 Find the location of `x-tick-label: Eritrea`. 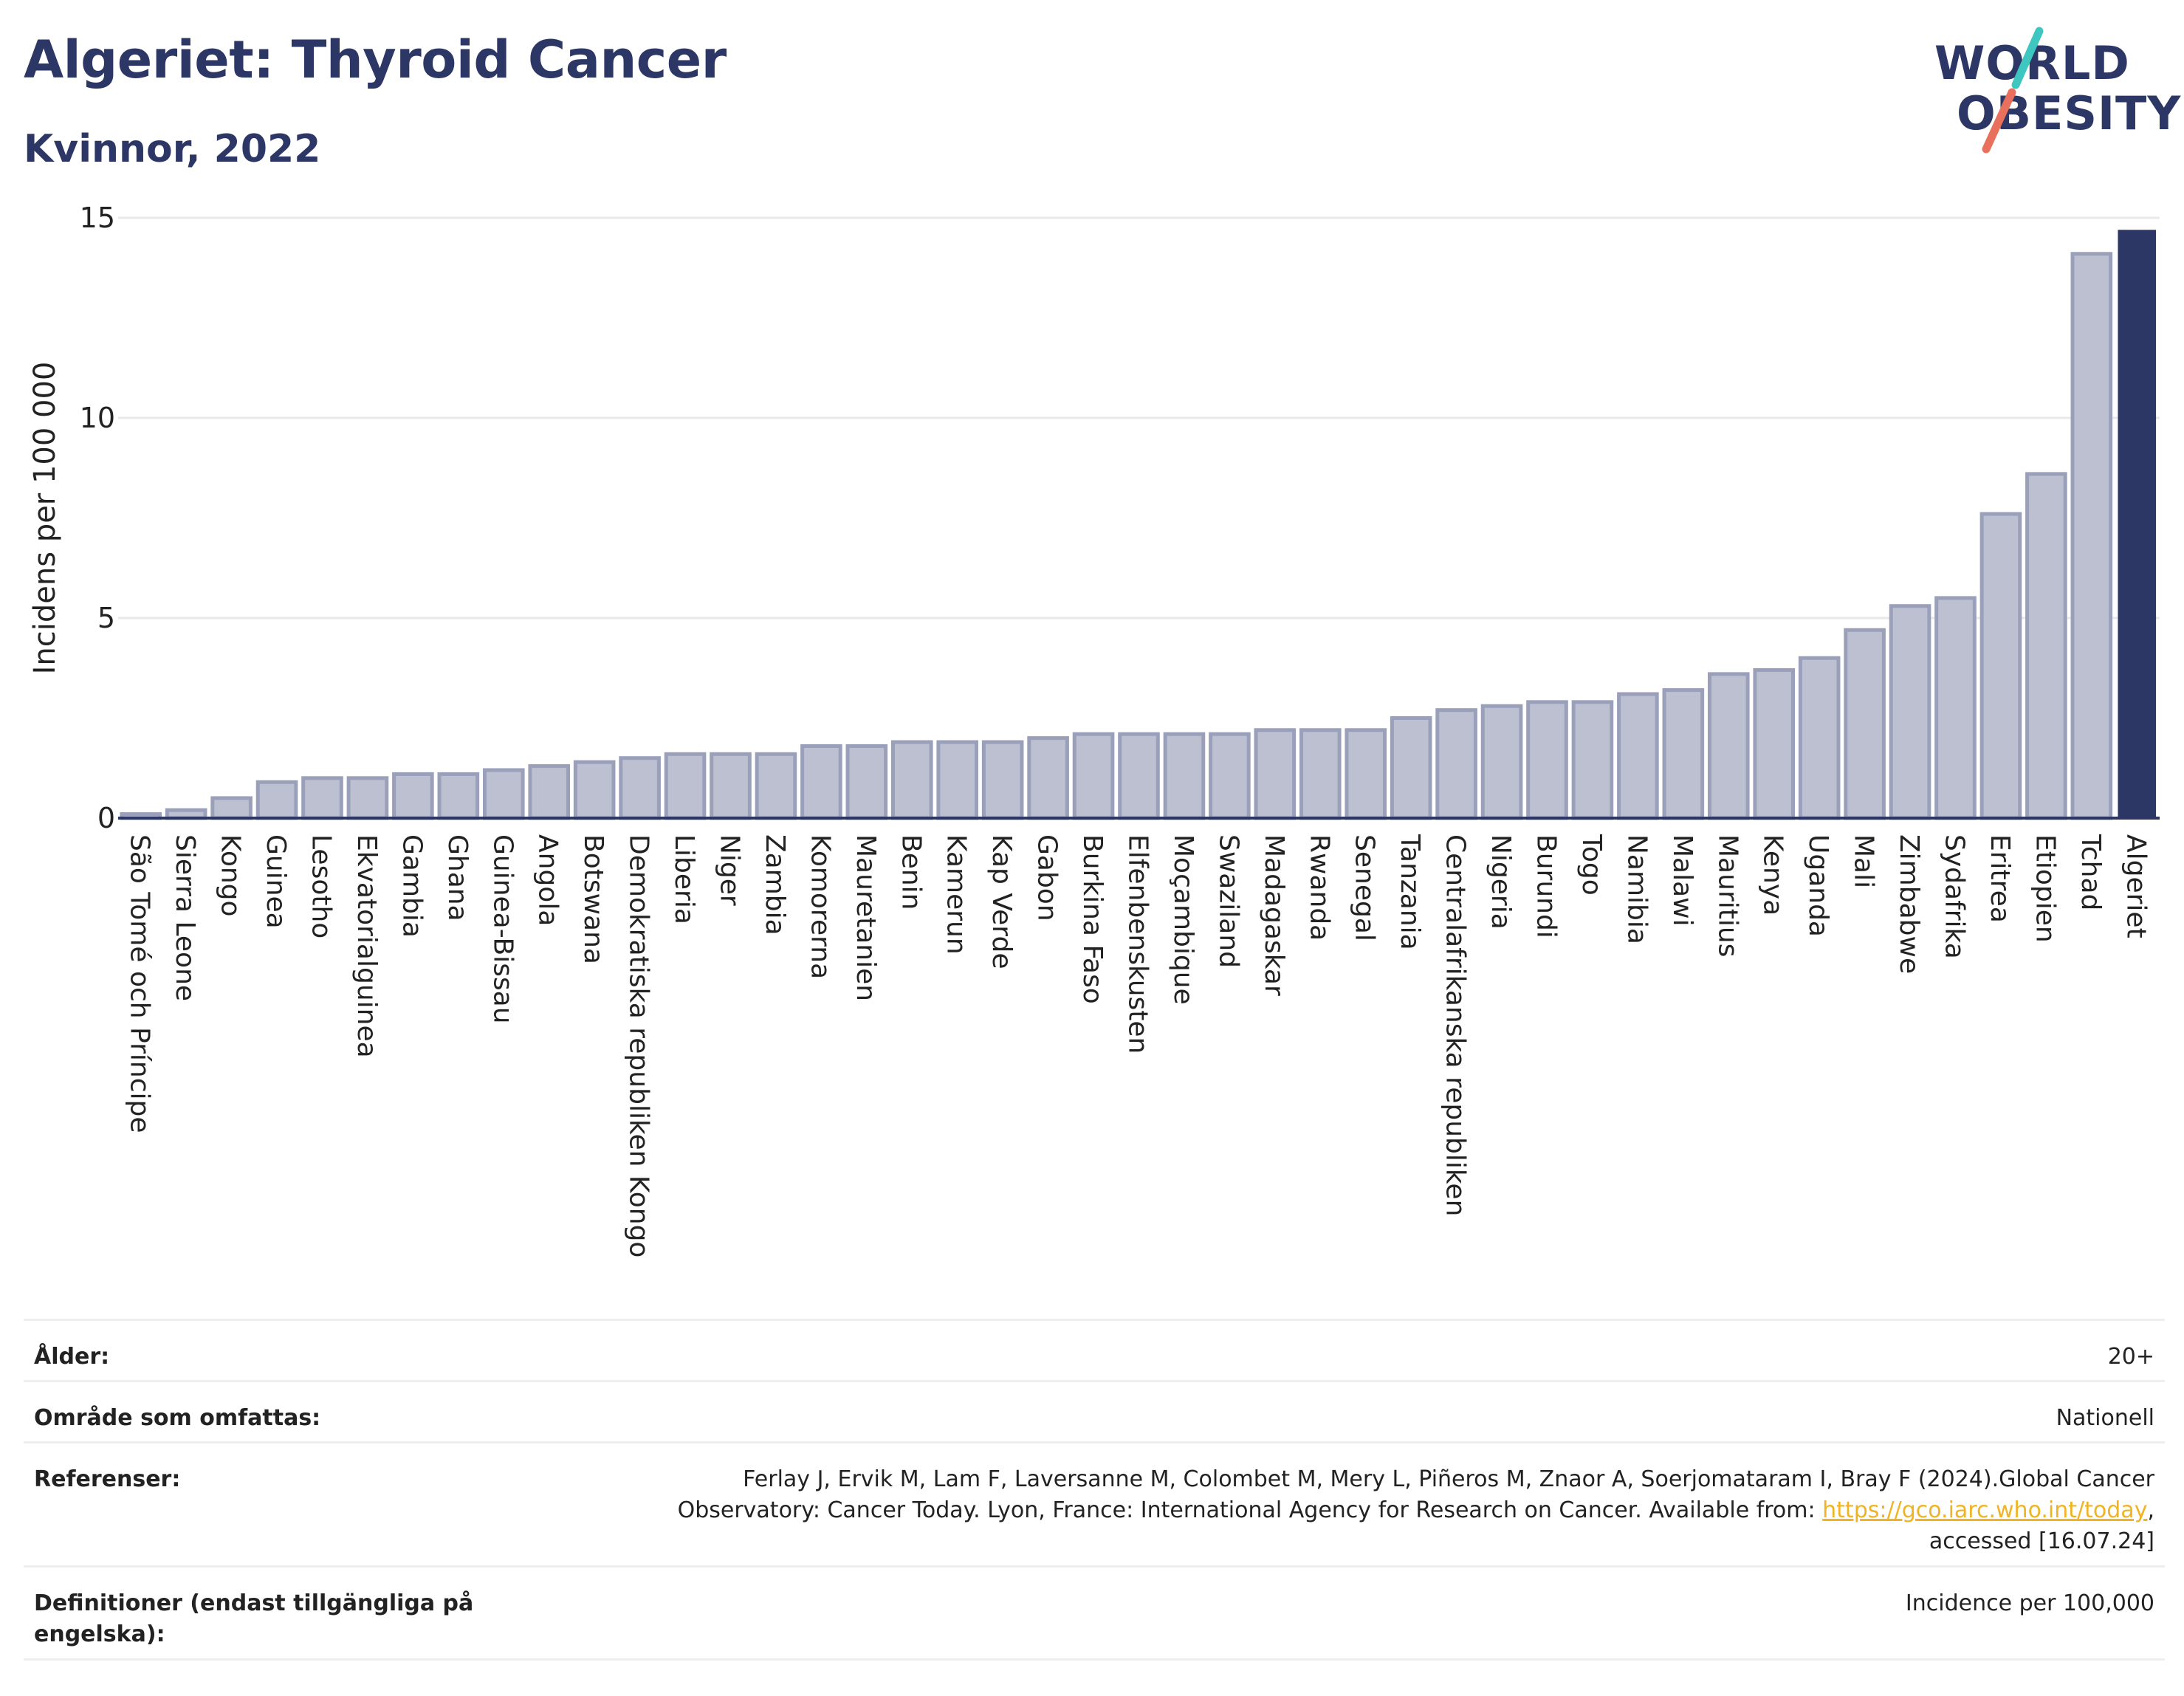

x-tick-label: Eritrea is located at coordinates (2000, 878).